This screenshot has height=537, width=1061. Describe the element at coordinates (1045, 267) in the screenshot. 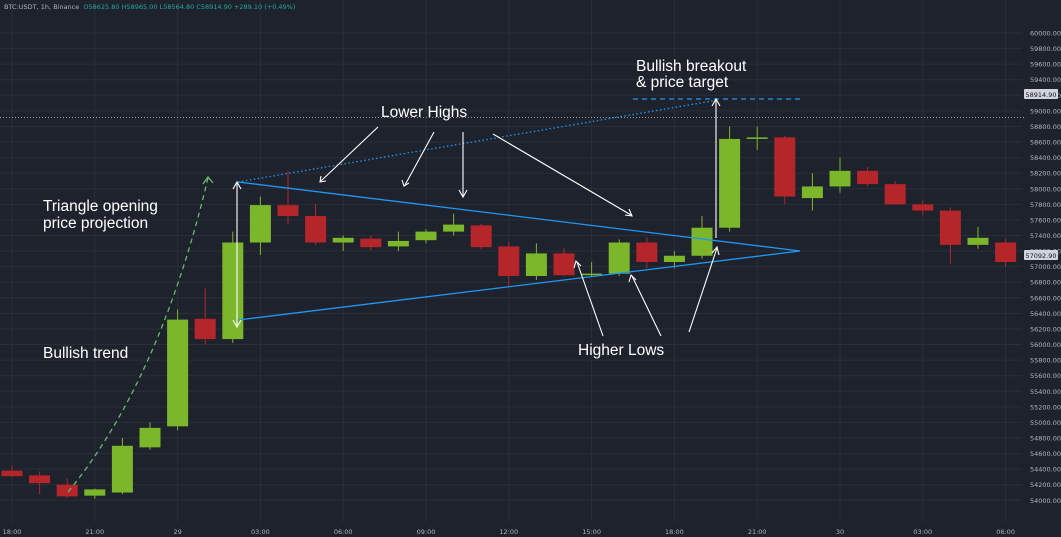

I see `y-tick-label: 57000.00` at that location.